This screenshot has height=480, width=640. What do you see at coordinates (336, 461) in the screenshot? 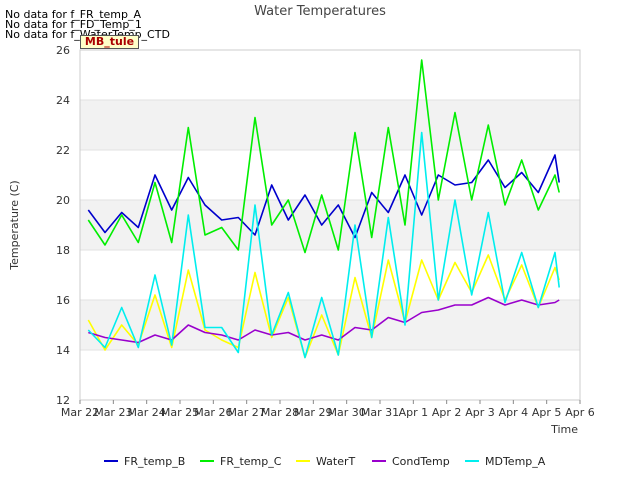
I see `legend-label: WaterT` at bounding box center [336, 461].